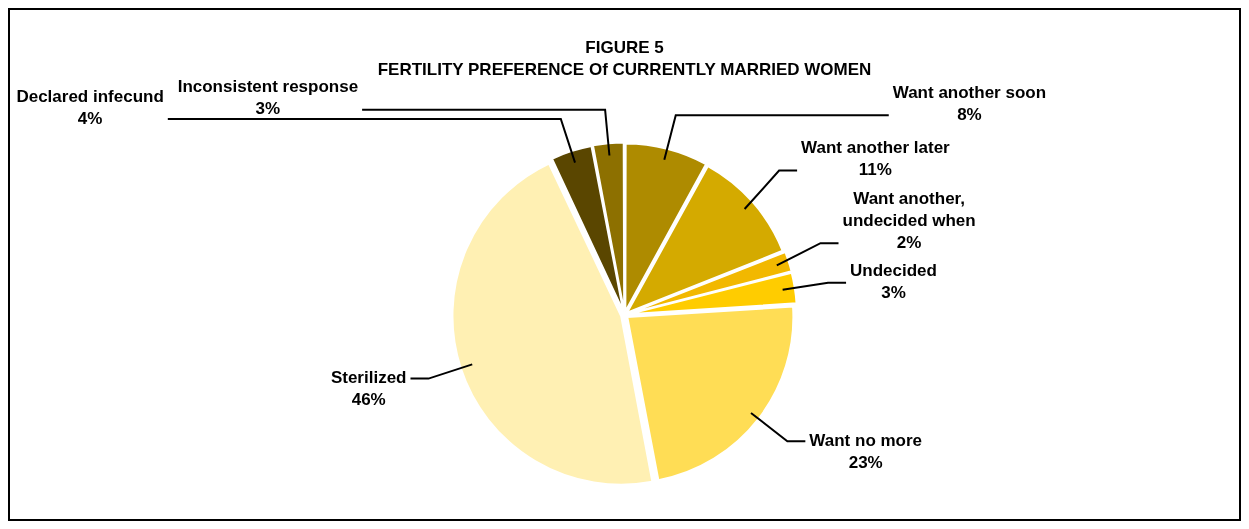 The height and width of the screenshot is (529, 1249). I want to click on data-label: 23%, so click(865, 462).